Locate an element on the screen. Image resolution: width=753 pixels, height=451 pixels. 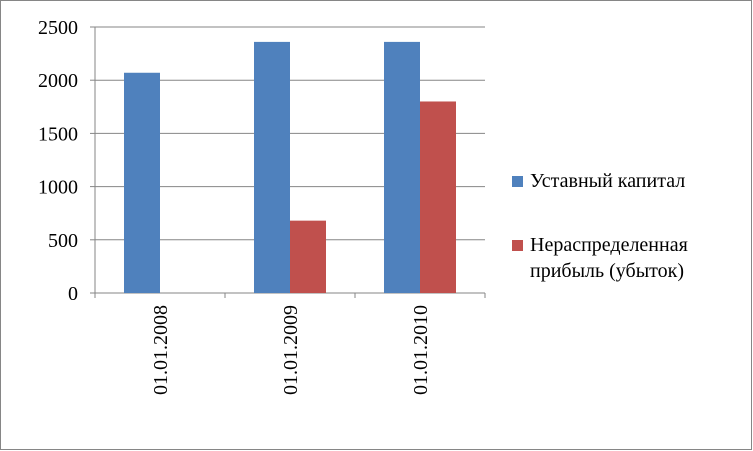
legend-item: Уставный капитал is located at coordinates (629, 181).